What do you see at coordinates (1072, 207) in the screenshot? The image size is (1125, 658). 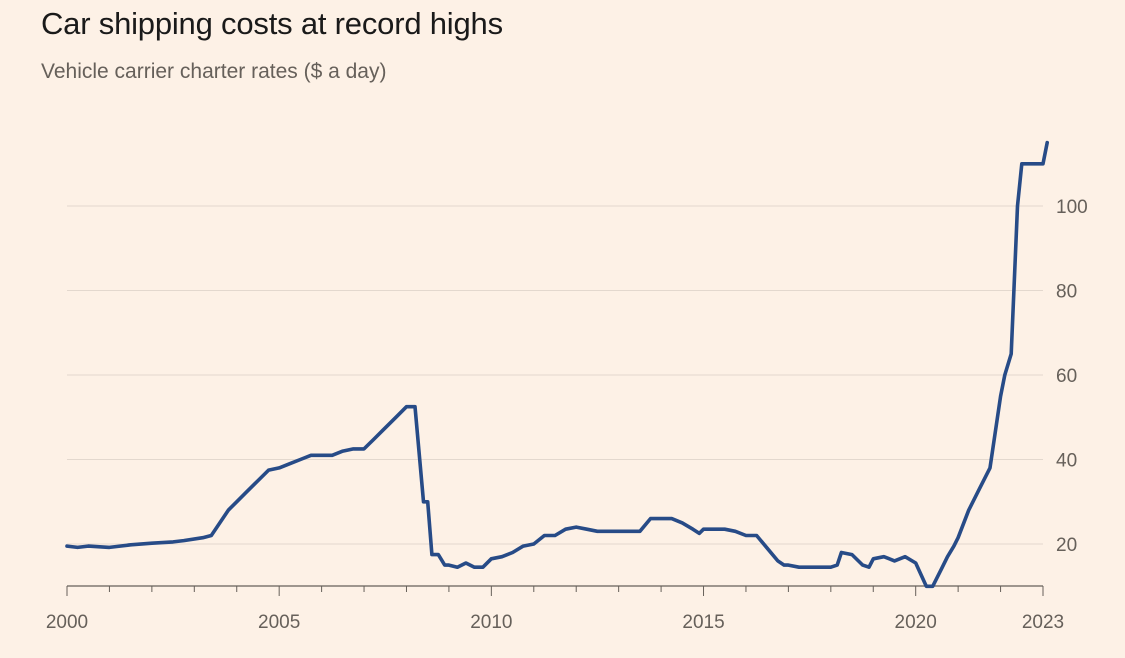 I see `y-tick-label: 100` at bounding box center [1072, 207].